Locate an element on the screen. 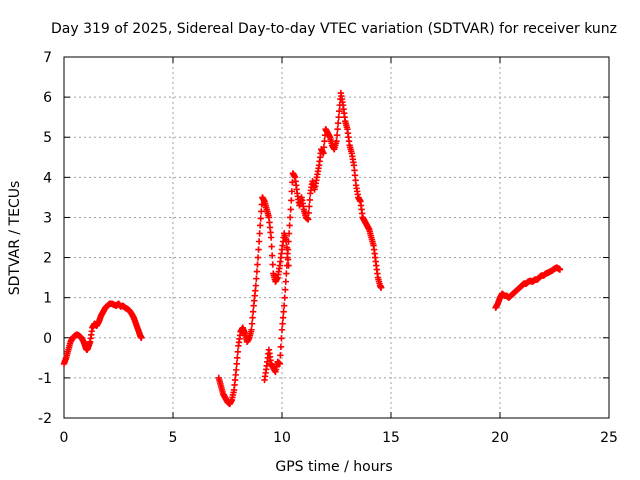 This screenshot has width=640, height=480. y-axis-label: SDTVAR / TECUs is located at coordinates (15, 238).